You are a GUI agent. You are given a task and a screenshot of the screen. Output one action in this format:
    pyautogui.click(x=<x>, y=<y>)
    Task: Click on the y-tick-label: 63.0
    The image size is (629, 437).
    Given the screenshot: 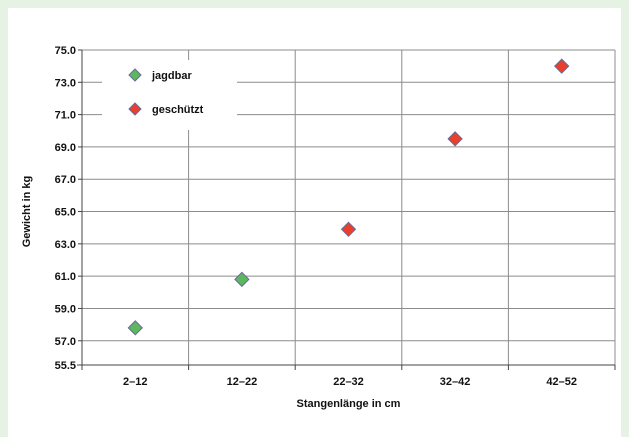 What is the action you would take?
    pyautogui.click(x=65, y=245)
    